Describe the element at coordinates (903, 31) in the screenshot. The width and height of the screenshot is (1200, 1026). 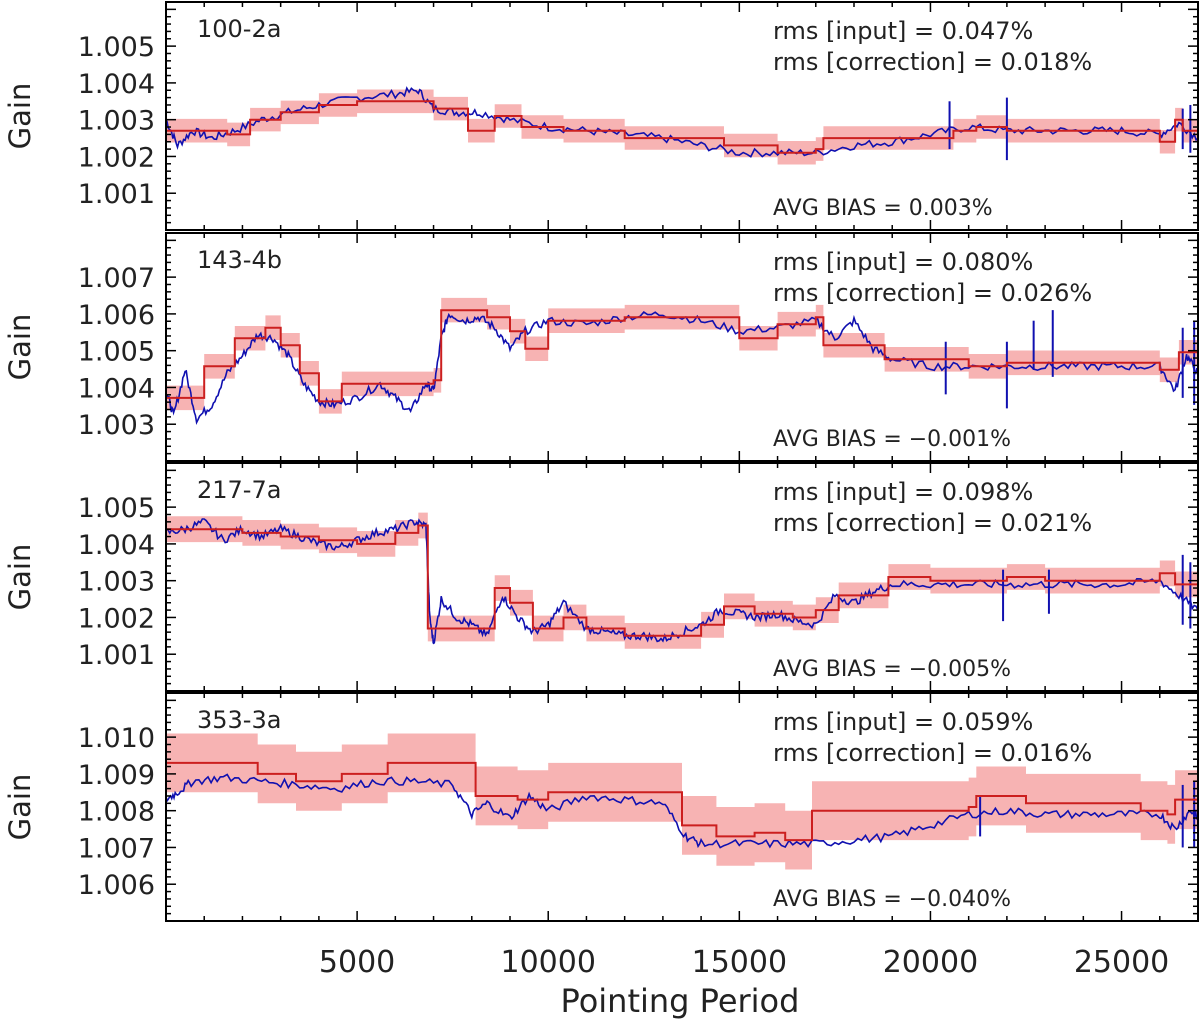
I see `rms-input-text: rms [input] = 0.047%` at that location.